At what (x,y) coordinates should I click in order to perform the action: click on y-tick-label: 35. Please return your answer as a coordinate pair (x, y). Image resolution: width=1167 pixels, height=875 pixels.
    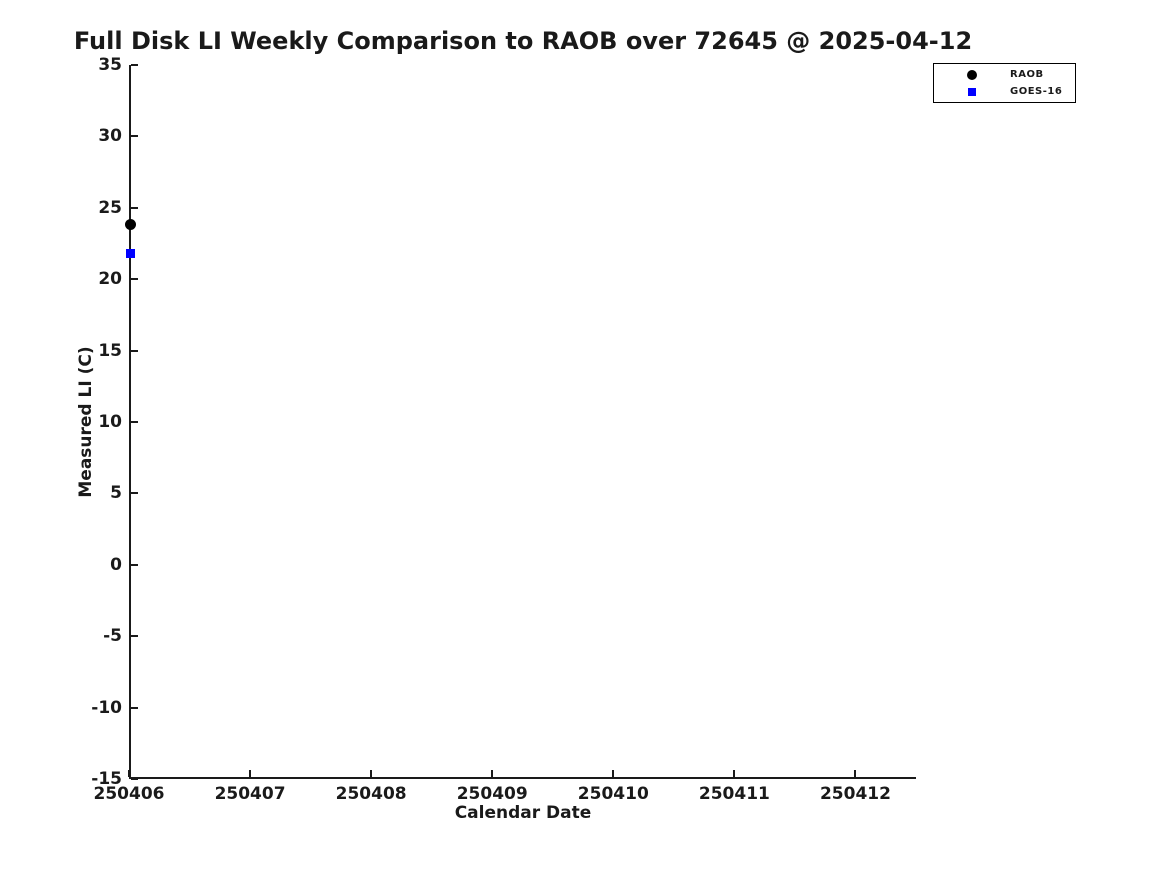
    Looking at the image, I should click on (110, 65).